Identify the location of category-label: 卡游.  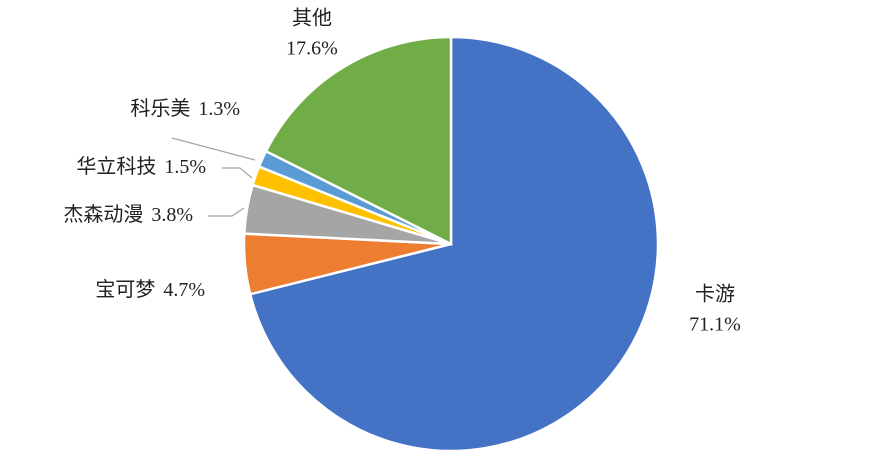
(715, 294).